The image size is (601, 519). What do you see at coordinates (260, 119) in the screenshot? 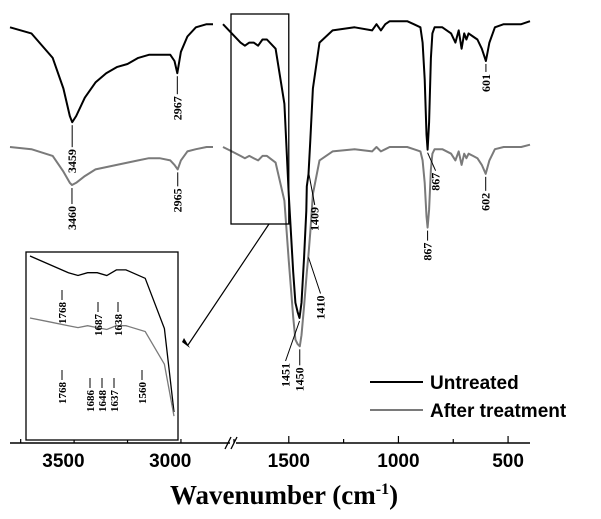
I see `zoom-region-box` at bounding box center [260, 119].